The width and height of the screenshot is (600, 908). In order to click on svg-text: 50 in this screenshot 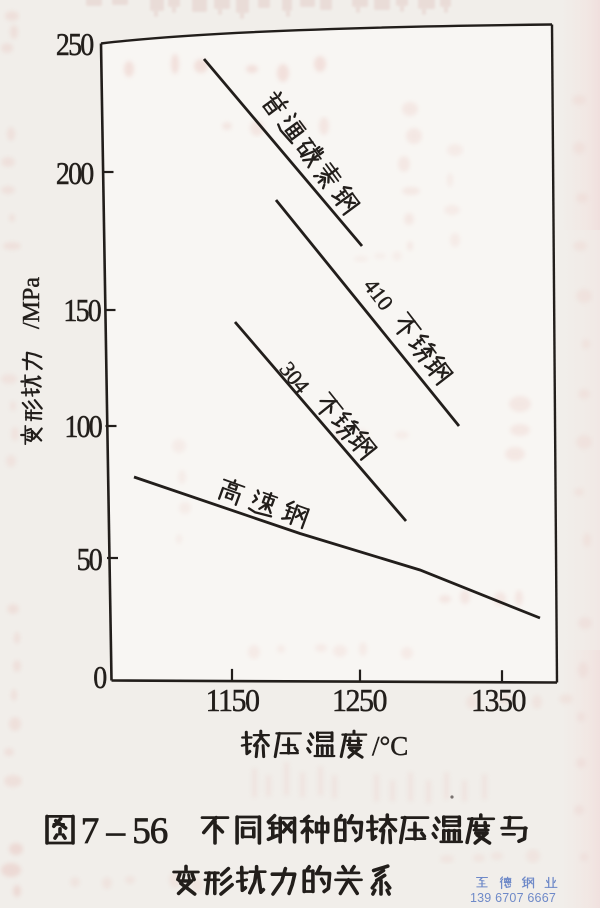, I will do `click(89, 561)`.